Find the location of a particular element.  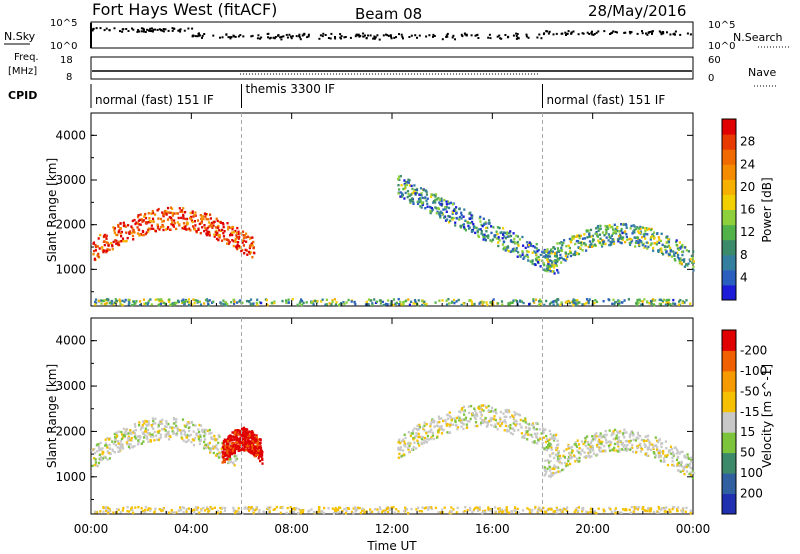

colorbar-tick-label: 100 is located at coordinates (751, 473).